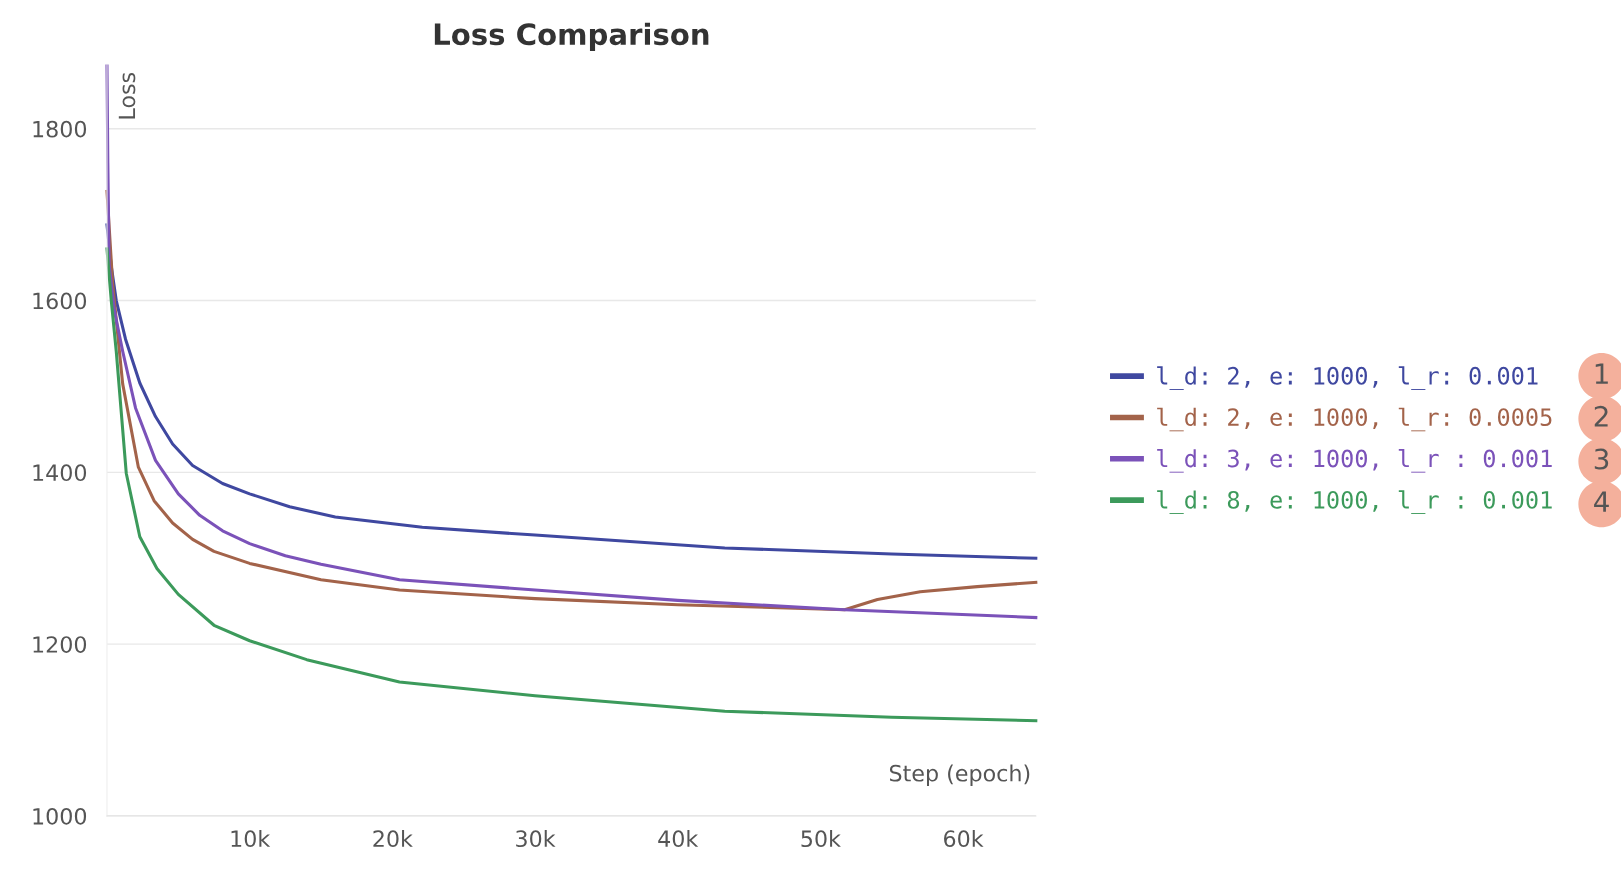 The image size is (1621, 869). I want to click on x-tick-label: 60k, so click(964, 838).